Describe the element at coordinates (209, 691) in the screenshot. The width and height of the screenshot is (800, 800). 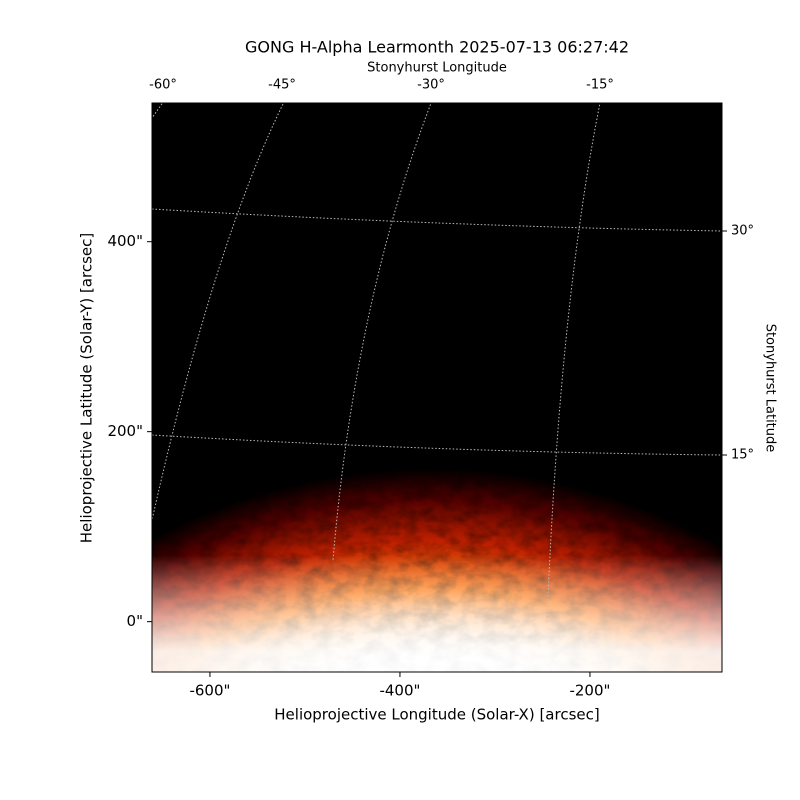
I see `x-tick-label: -600"` at that location.